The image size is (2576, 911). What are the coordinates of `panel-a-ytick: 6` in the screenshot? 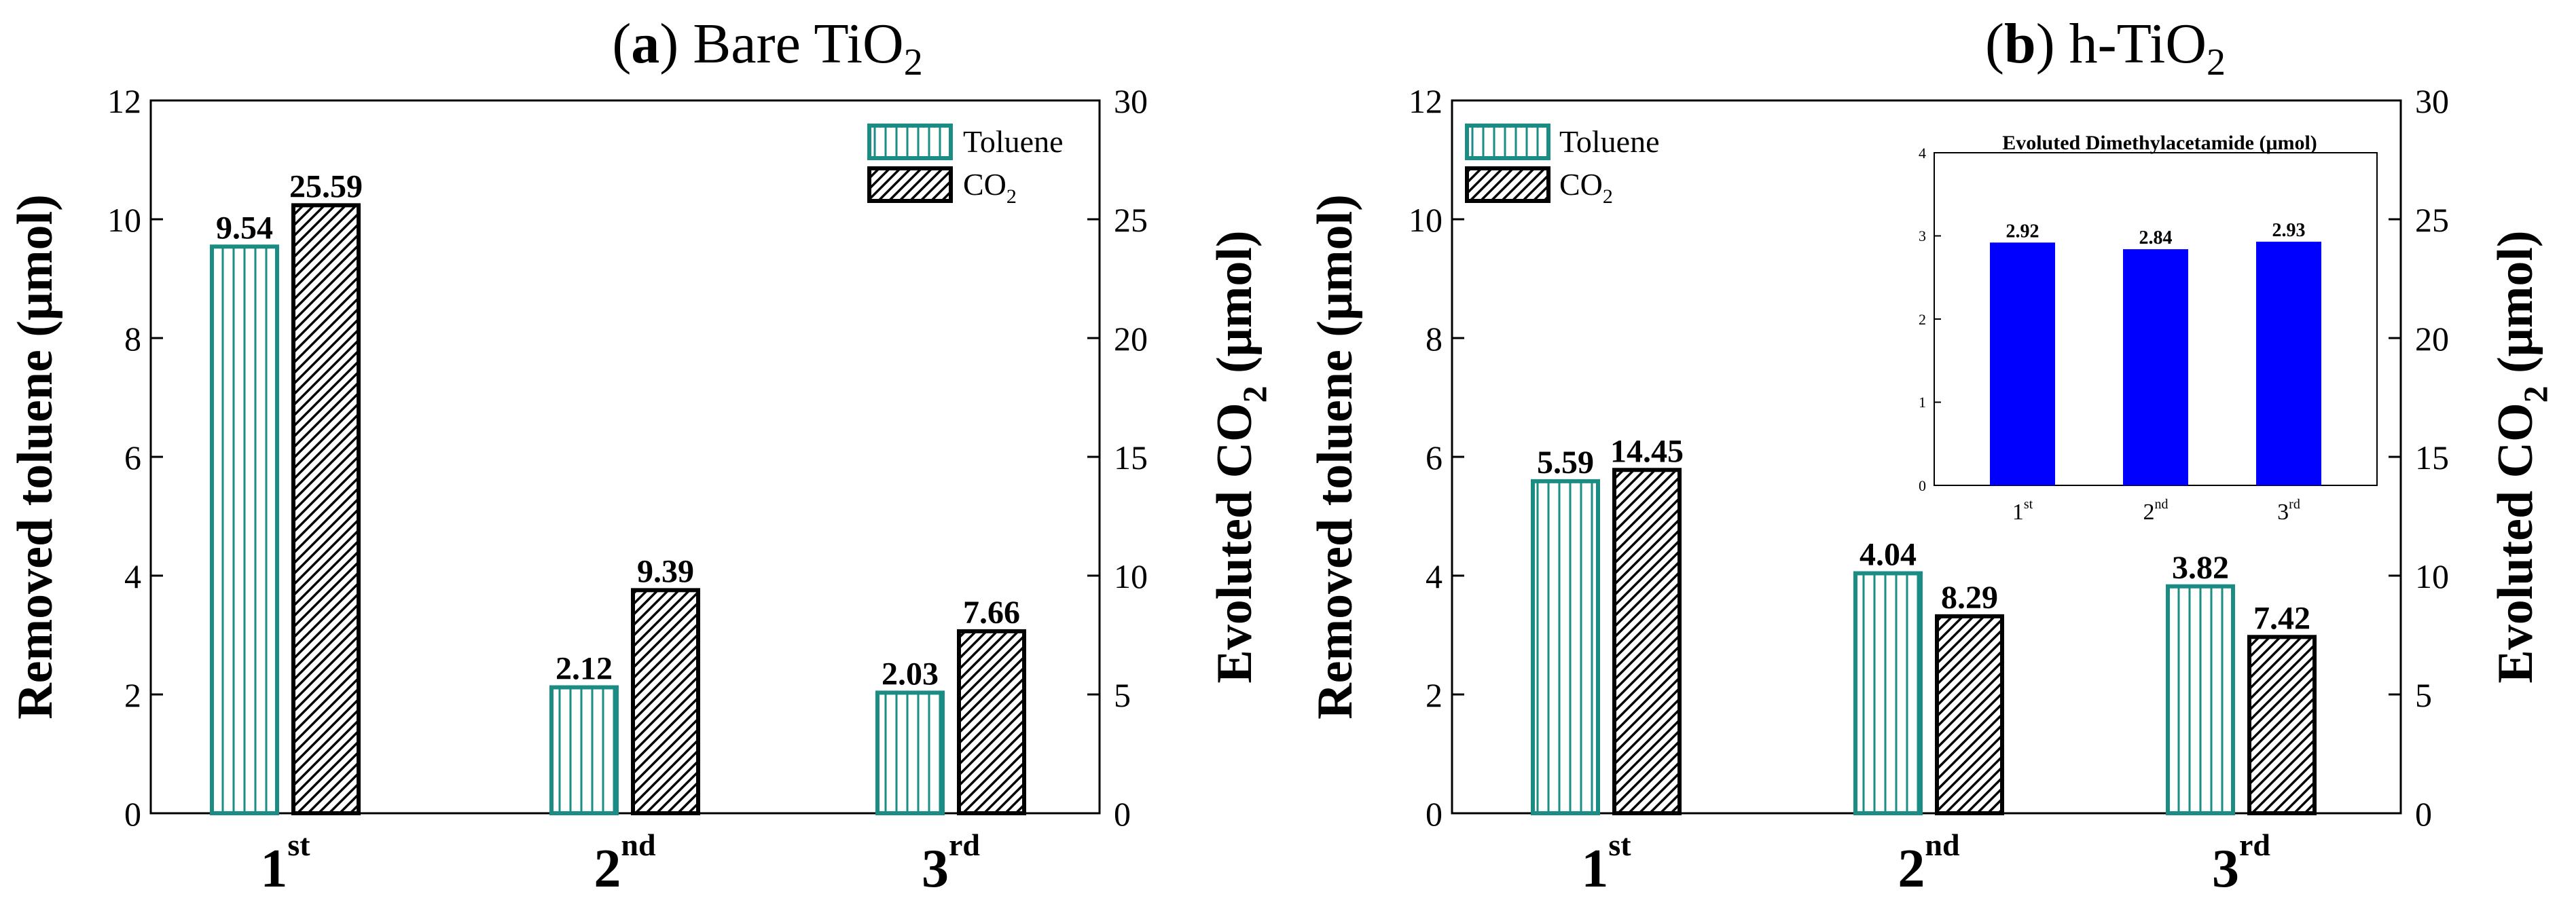 It's located at (143, 458).